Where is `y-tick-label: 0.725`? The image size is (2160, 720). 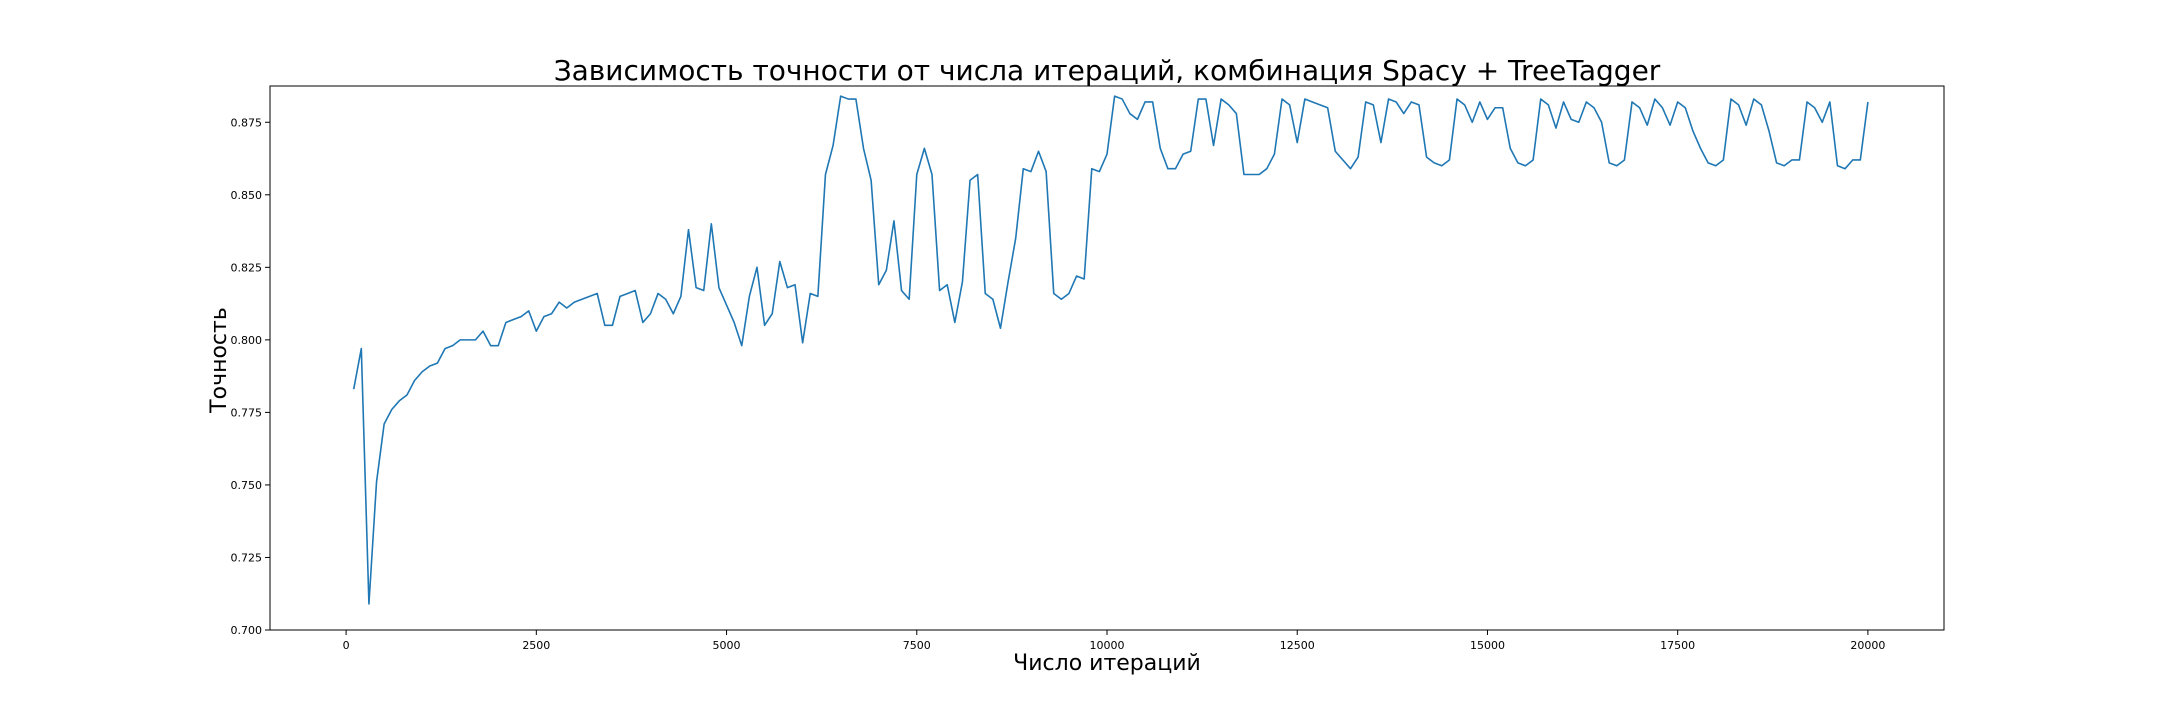 y-tick-label: 0.725 is located at coordinates (247, 557).